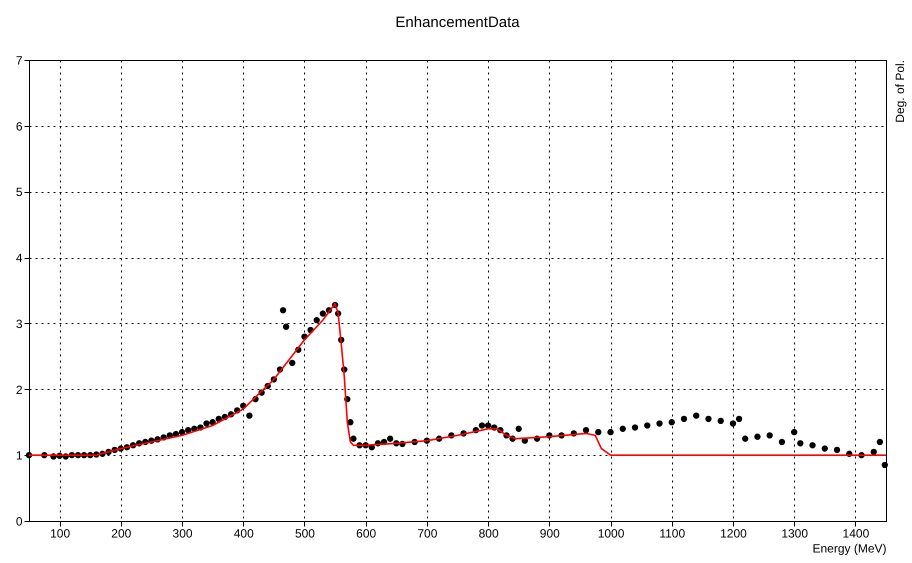  What do you see at coordinates (19, 61) in the screenshot?
I see `y-tick-label: 7` at bounding box center [19, 61].